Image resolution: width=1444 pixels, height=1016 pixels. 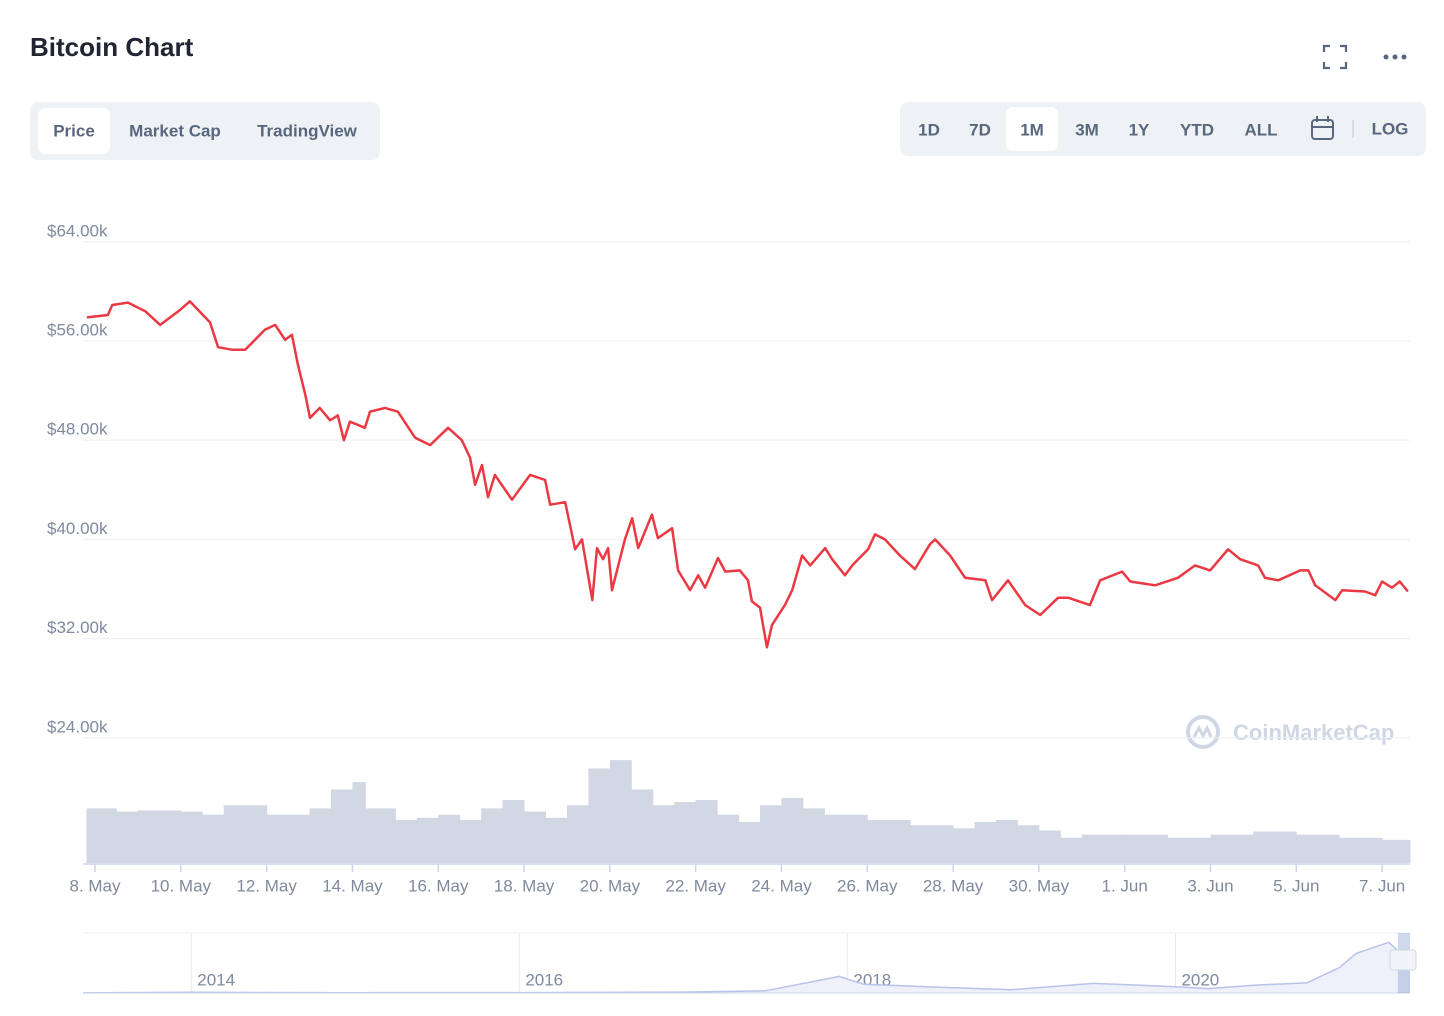 I want to click on x-tick-label: 5. Jun, so click(x=1296, y=885).